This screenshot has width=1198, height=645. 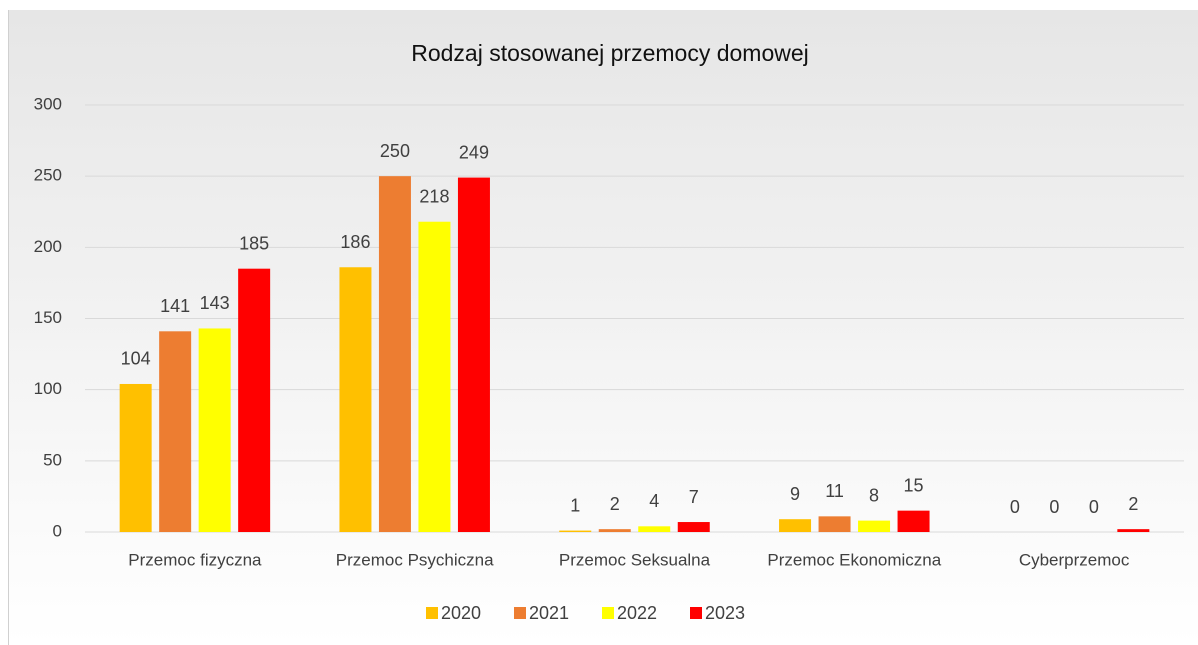 I want to click on legend-label: 2021, so click(x=549, y=613).